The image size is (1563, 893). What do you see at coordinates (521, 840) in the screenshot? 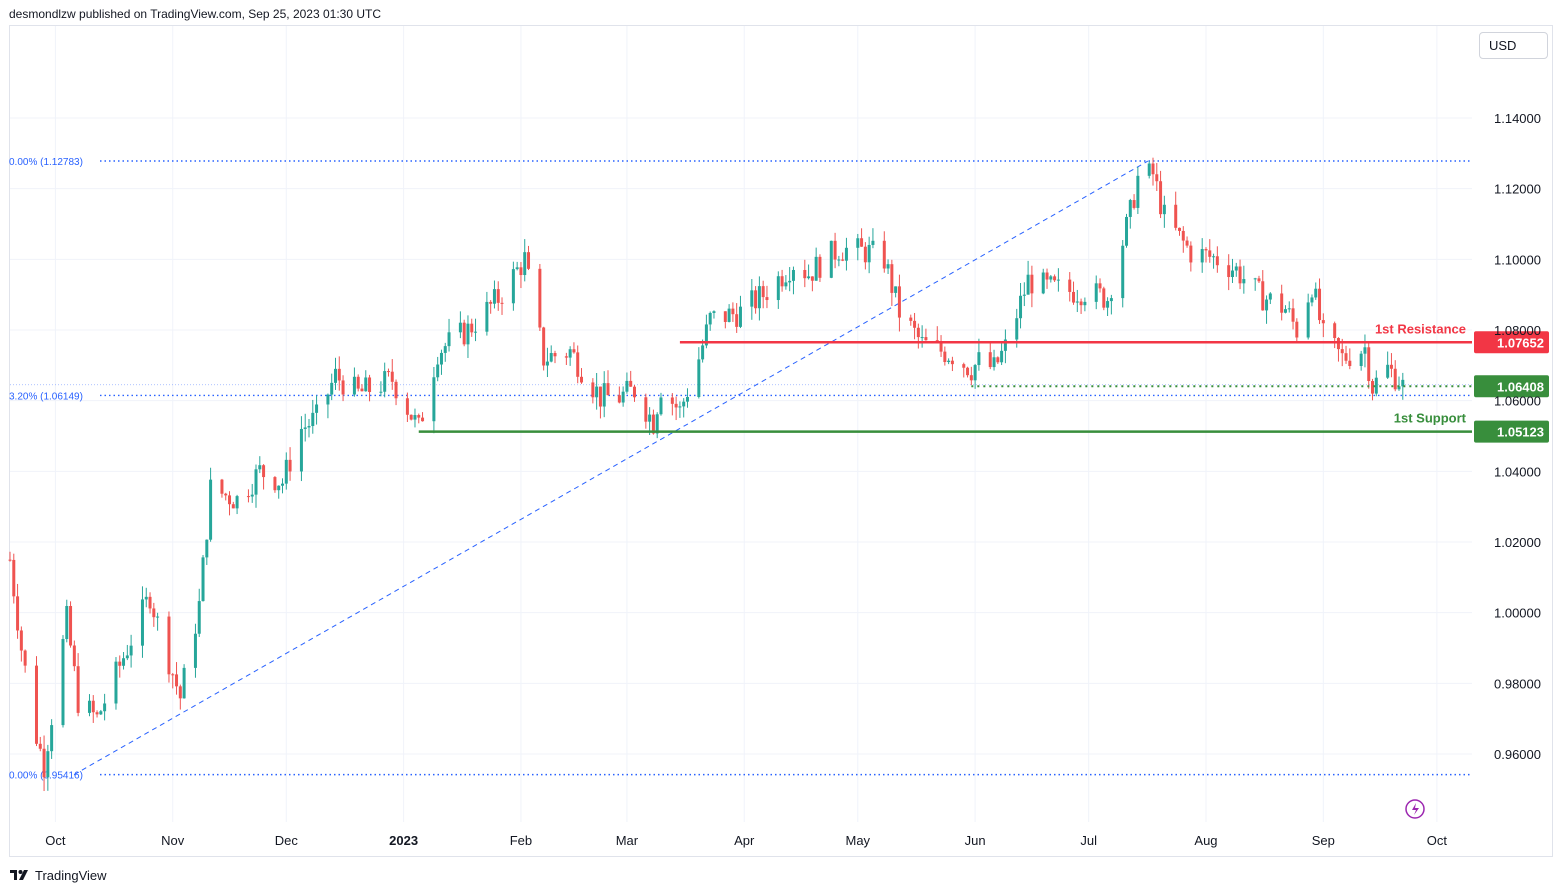
I see `time-tick-label: Feb` at bounding box center [521, 840].